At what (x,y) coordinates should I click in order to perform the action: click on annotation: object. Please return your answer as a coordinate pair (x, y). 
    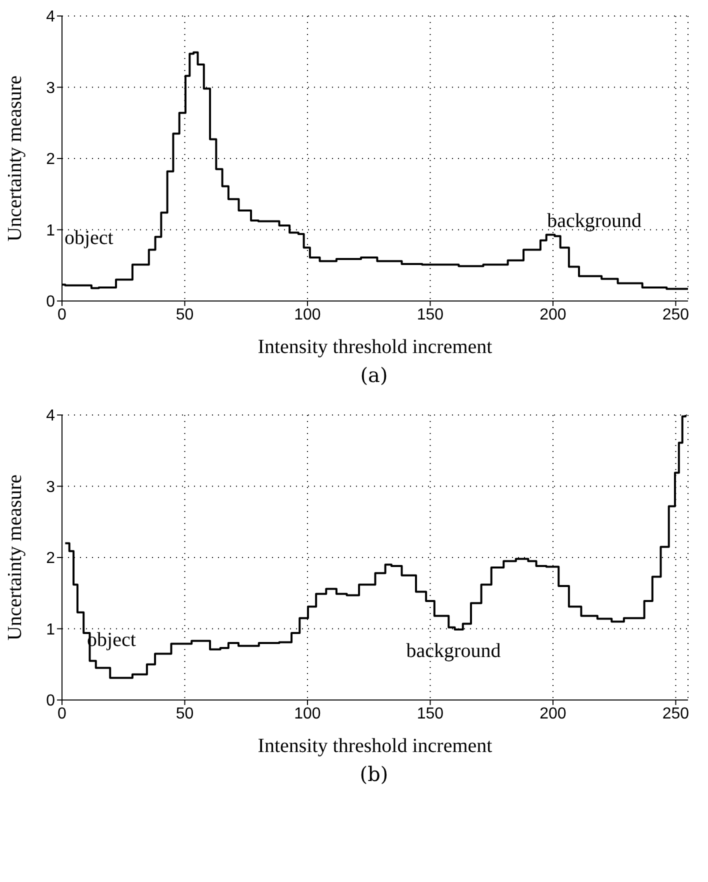
    Looking at the image, I should click on (89, 237).